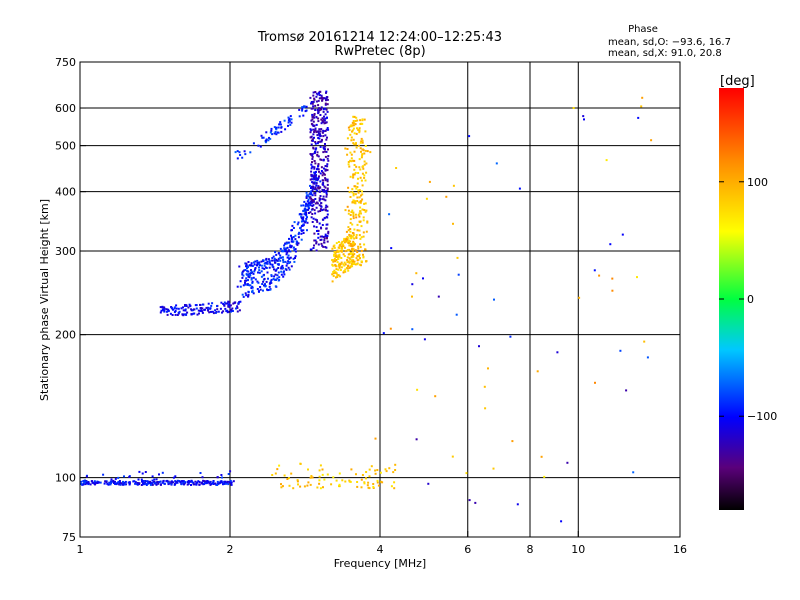 The width and height of the screenshot is (800, 600). I want to click on y-tick-label: 75, so click(69, 537).